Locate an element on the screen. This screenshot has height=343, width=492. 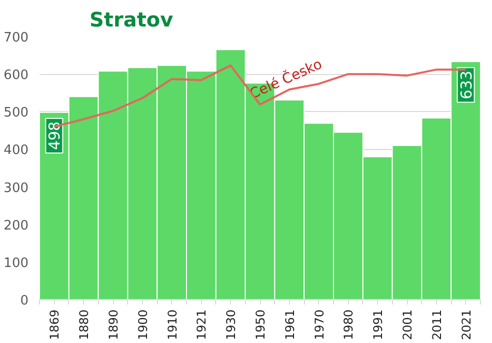
y-tick-label: 300 is located at coordinates (16, 188).